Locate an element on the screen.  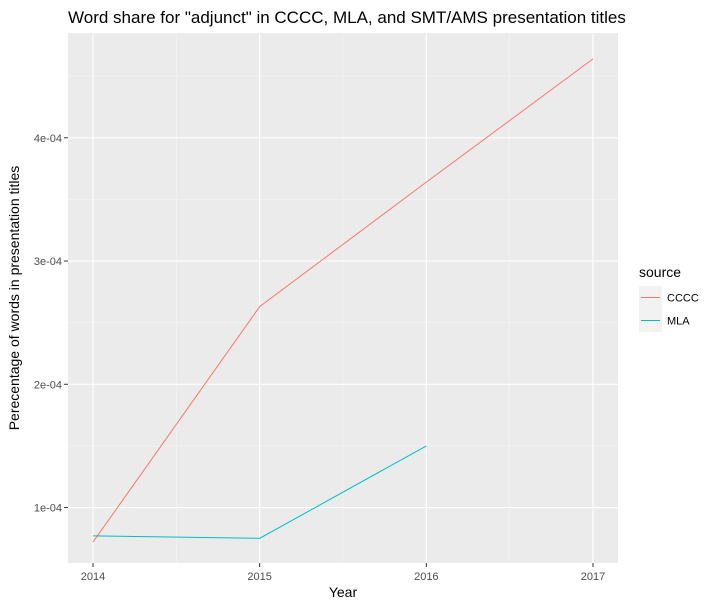
legend-label: MLA is located at coordinates (678, 322).